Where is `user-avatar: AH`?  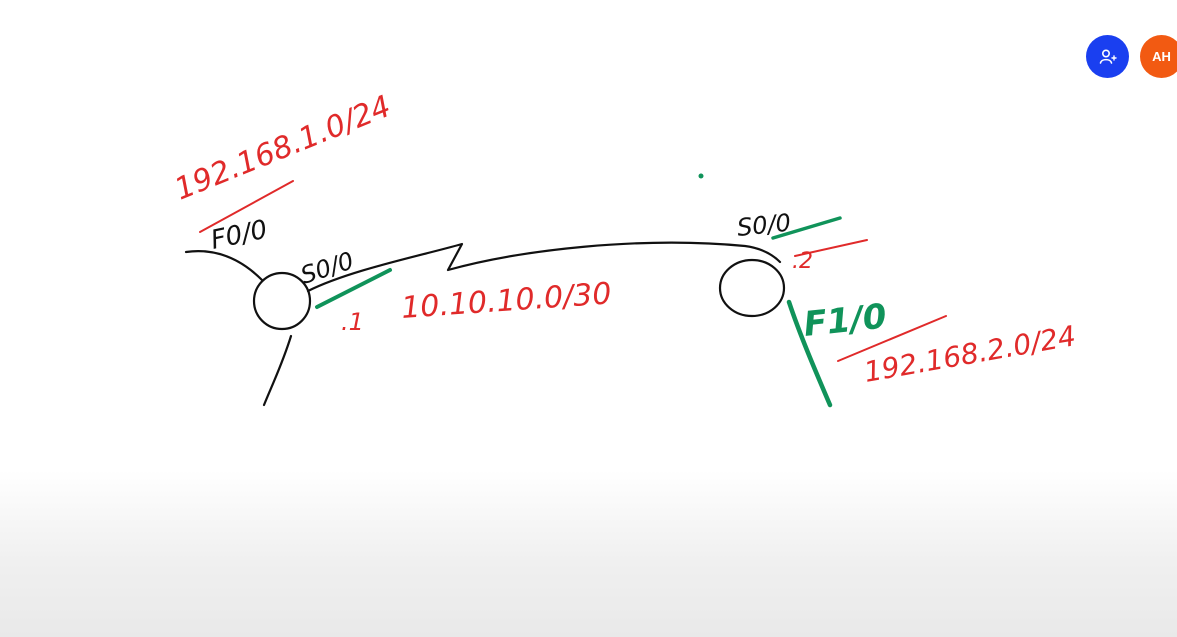
user-avatar: AH is located at coordinates (1158, 56).